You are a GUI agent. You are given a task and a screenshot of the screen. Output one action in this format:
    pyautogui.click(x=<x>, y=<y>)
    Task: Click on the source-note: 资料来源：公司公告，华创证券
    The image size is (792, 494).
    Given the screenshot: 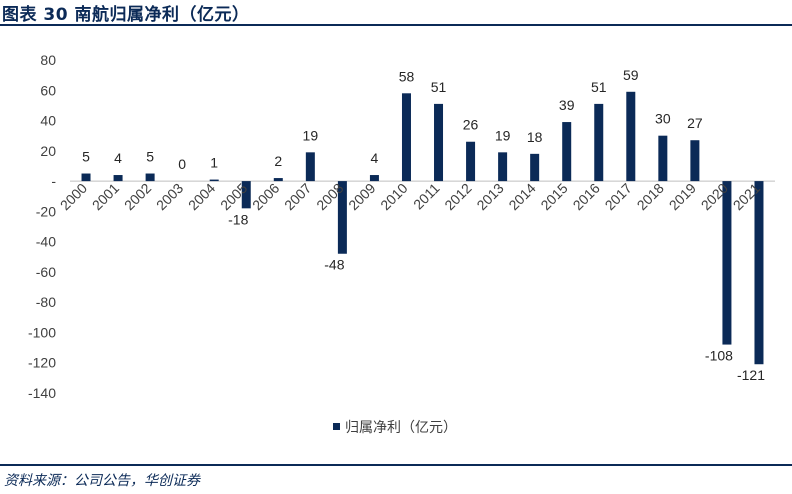 What is the action you would take?
    pyautogui.click(x=102, y=481)
    